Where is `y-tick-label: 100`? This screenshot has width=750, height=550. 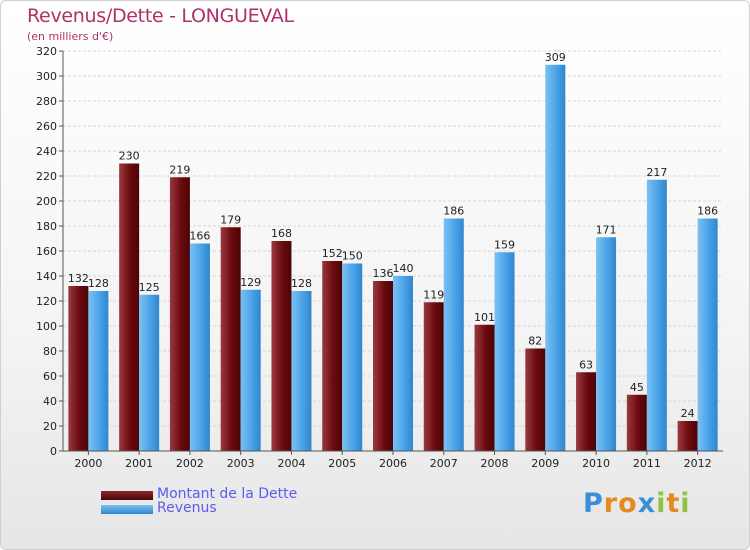 y-tick-label: 100 is located at coordinates (46, 326).